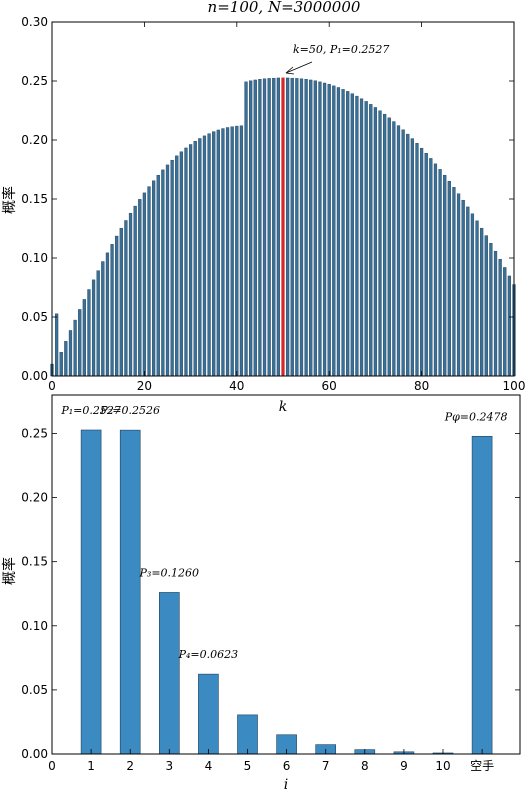  What do you see at coordinates (52, 766) in the screenshot?
I see `x-tick-label: 0` at bounding box center [52, 766].